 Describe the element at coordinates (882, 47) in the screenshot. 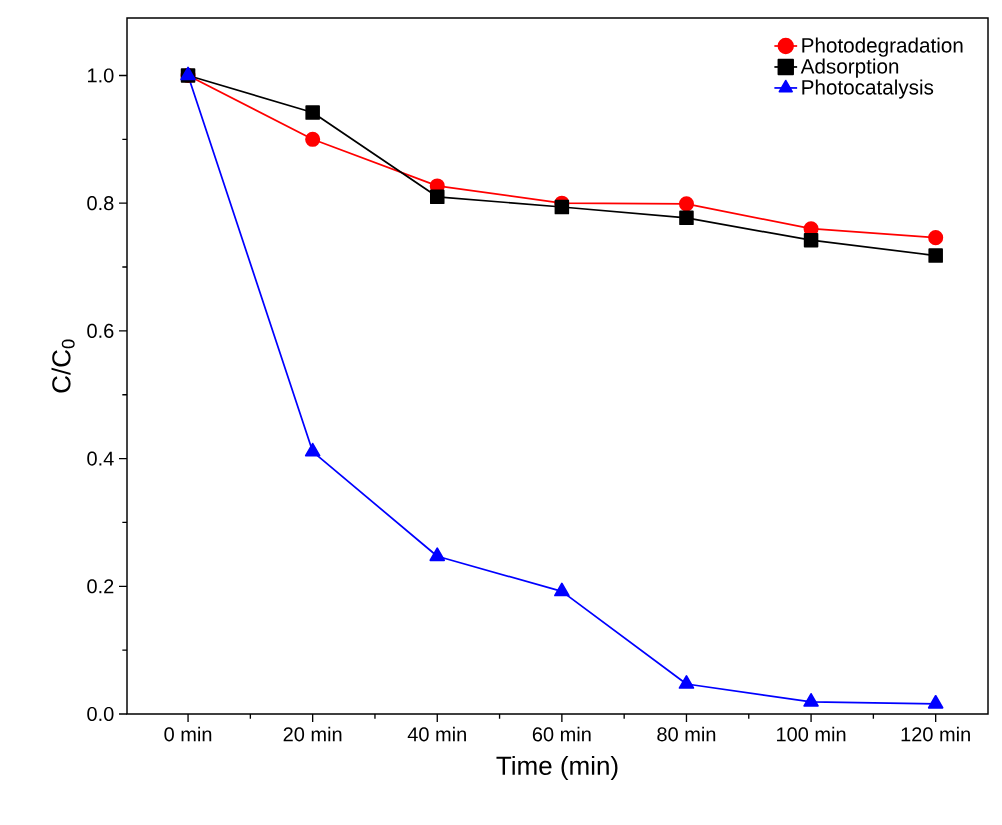

I see `legend-label: Photodegradation` at that location.